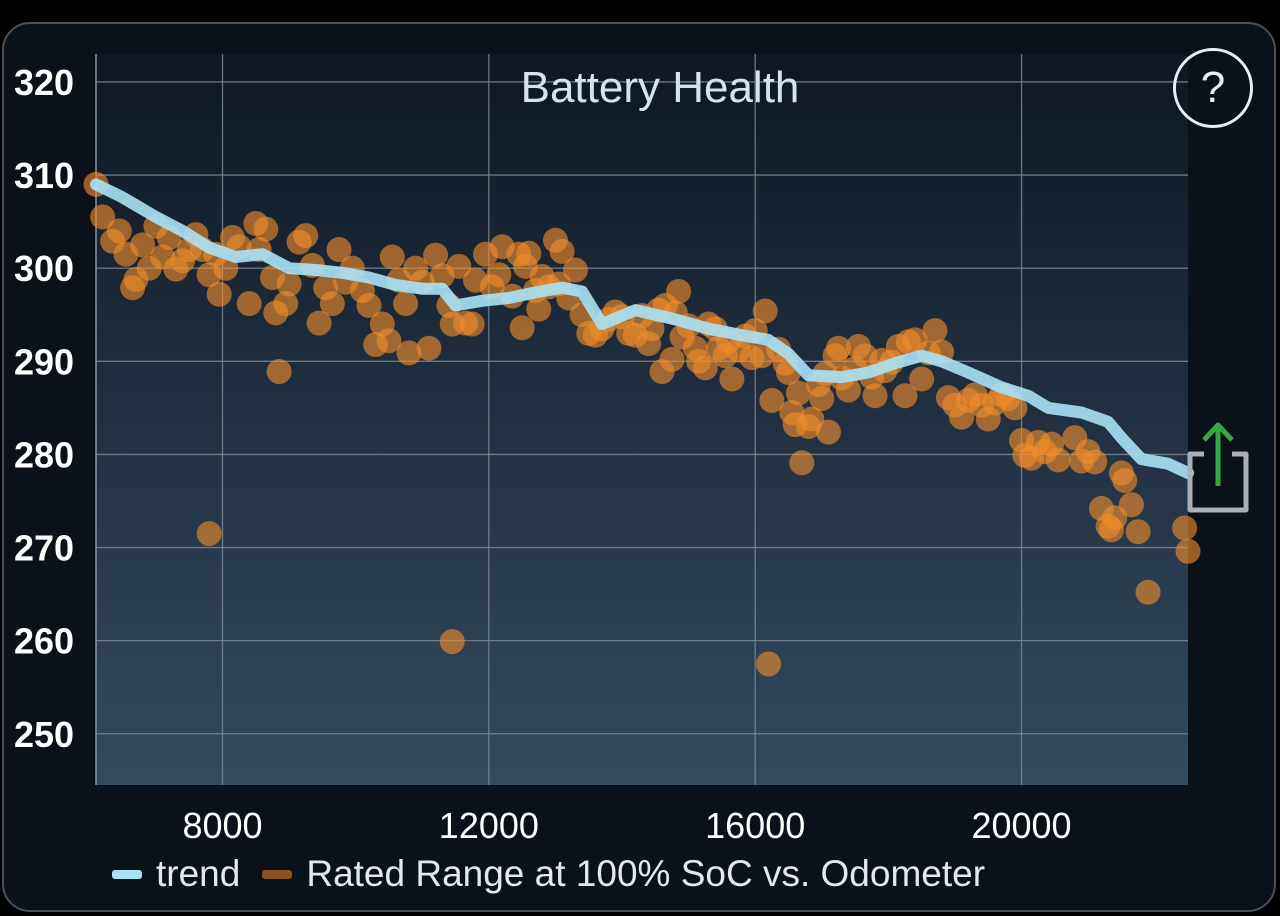 The width and height of the screenshot is (1280, 916). Describe the element at coordinates (44, 454) in the screenshot. I see `y-tick-label: 280` at that location.